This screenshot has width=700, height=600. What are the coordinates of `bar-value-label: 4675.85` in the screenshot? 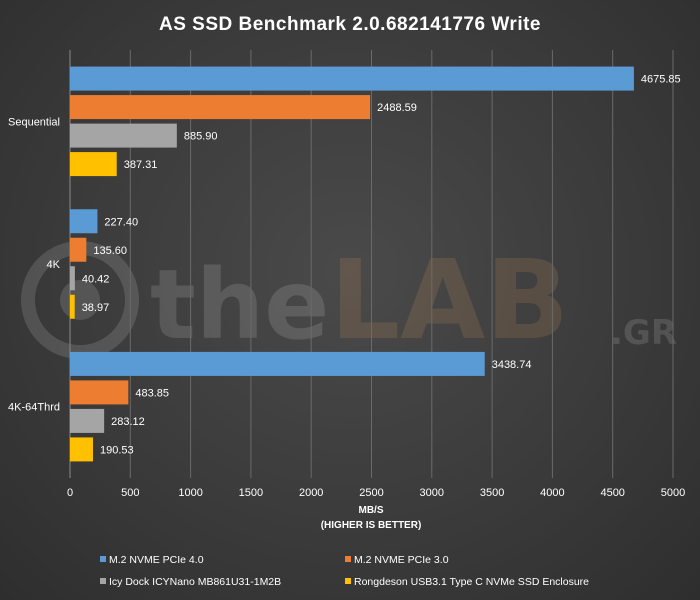 It's located at (661, 80).